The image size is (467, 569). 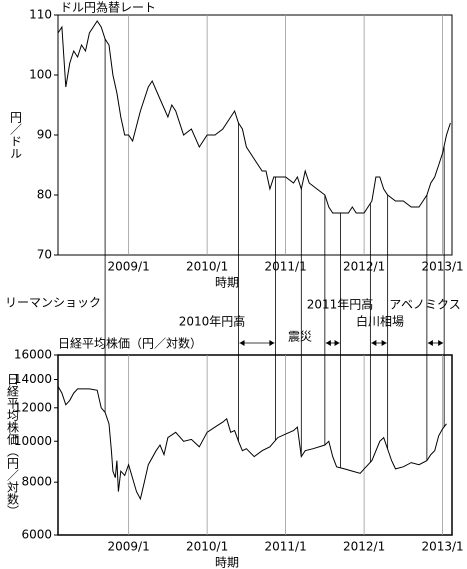 What do you see at coordinates (340, 304) in the screenshot?
I see `event-label: 2011年円高` at bounding box center [340, 304].